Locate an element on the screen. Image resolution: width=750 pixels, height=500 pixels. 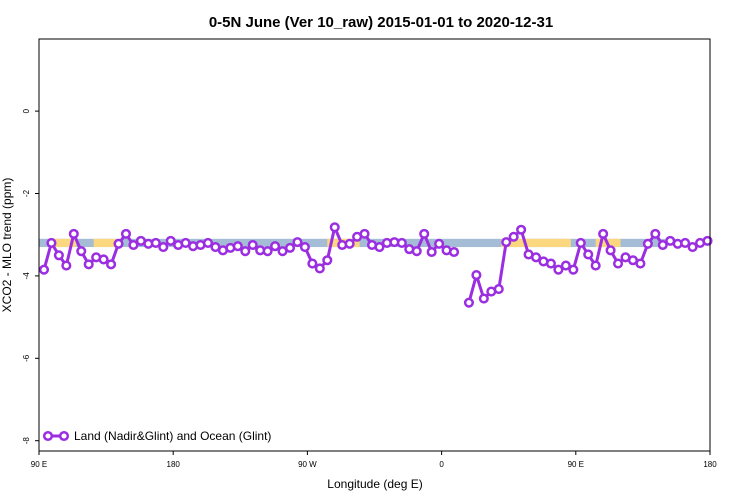
y-tick-label: -4 is located at coordinates (26, 276).